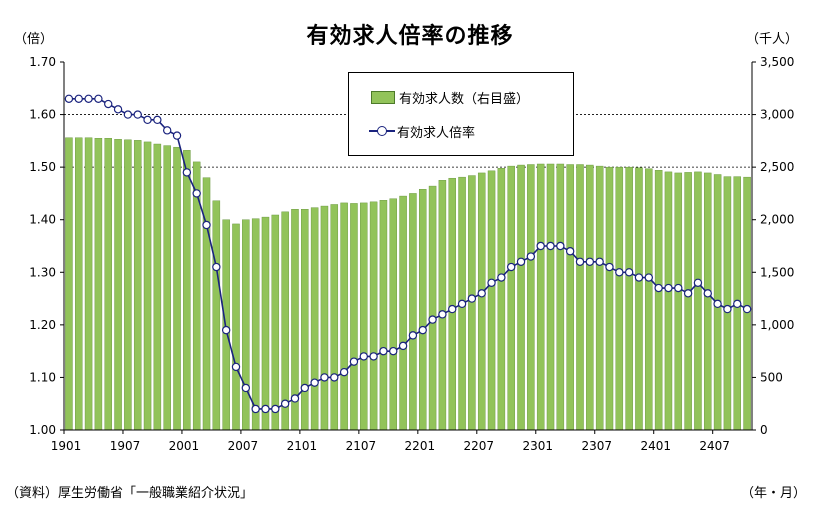  What do you see at coordinates (410, 36) in the screenshot?
I see `chart-title: 有効求人倍率の推移` at bounding box center [410, 36].